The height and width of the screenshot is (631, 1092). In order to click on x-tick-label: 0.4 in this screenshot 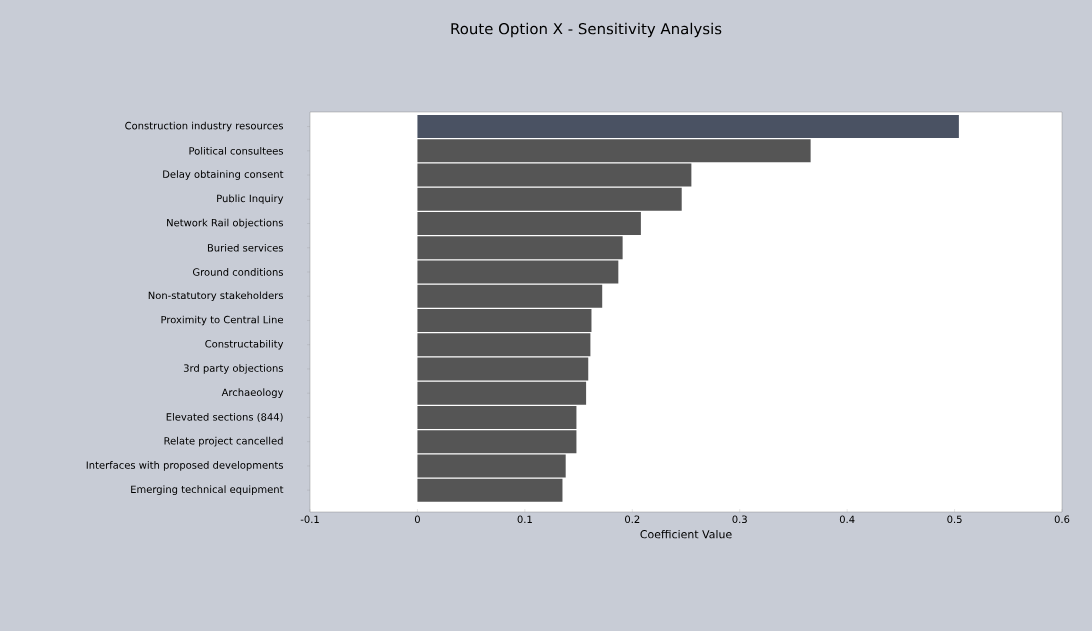, I will do `click(847, 519)`.